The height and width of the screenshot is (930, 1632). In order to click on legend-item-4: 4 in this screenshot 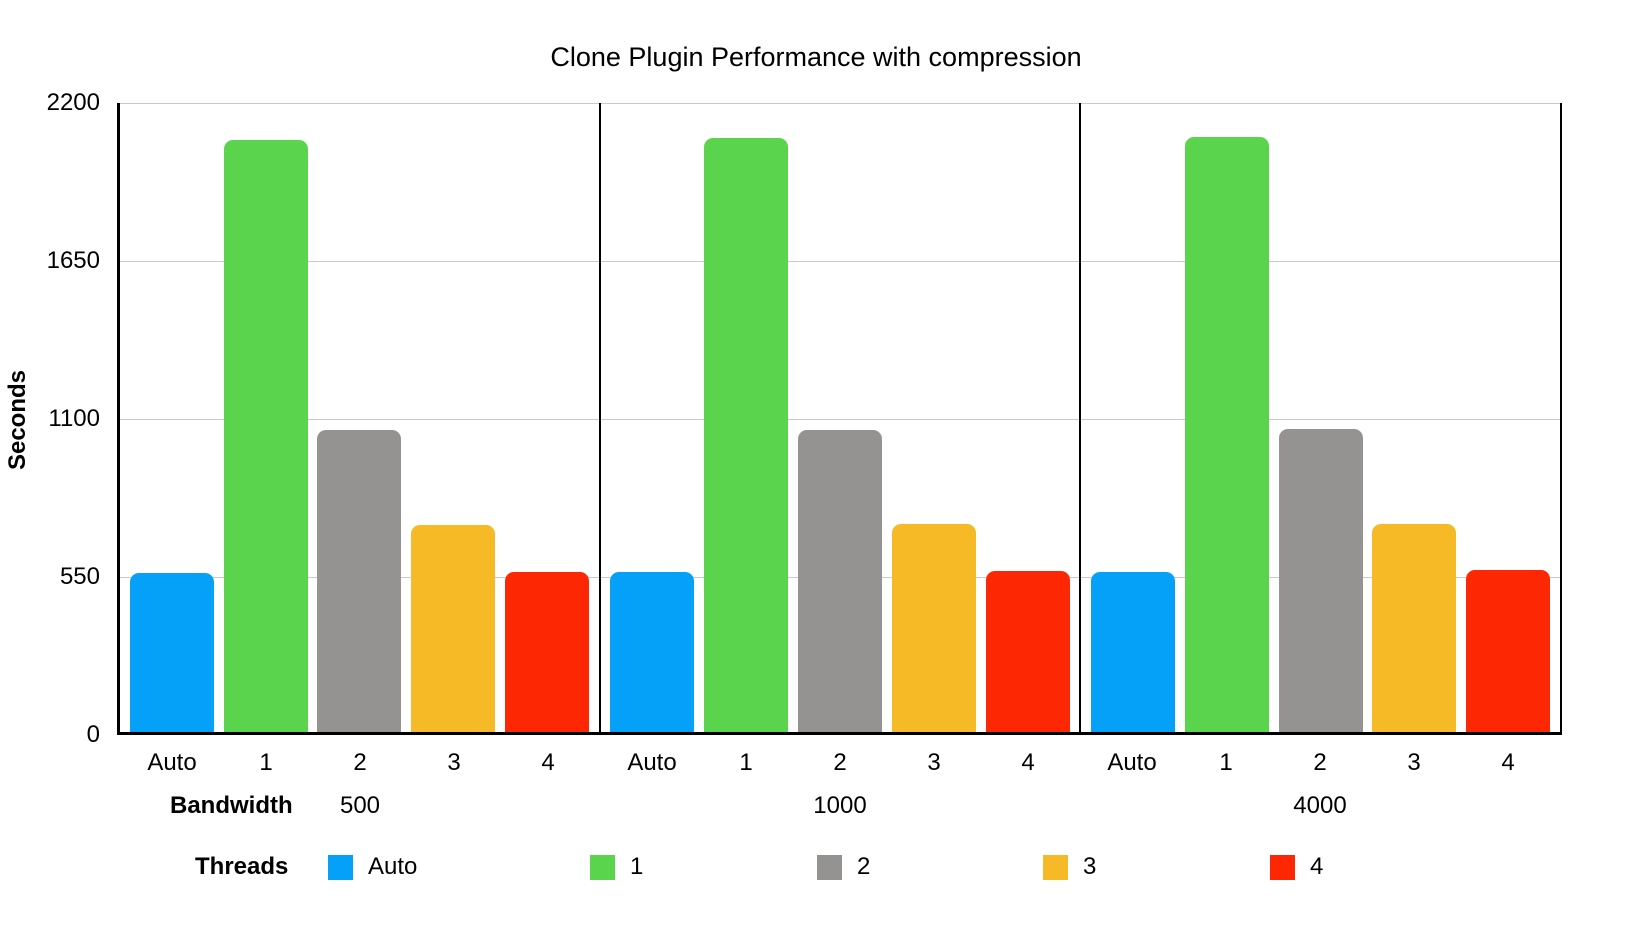, I will do `click(1296, 867)`.